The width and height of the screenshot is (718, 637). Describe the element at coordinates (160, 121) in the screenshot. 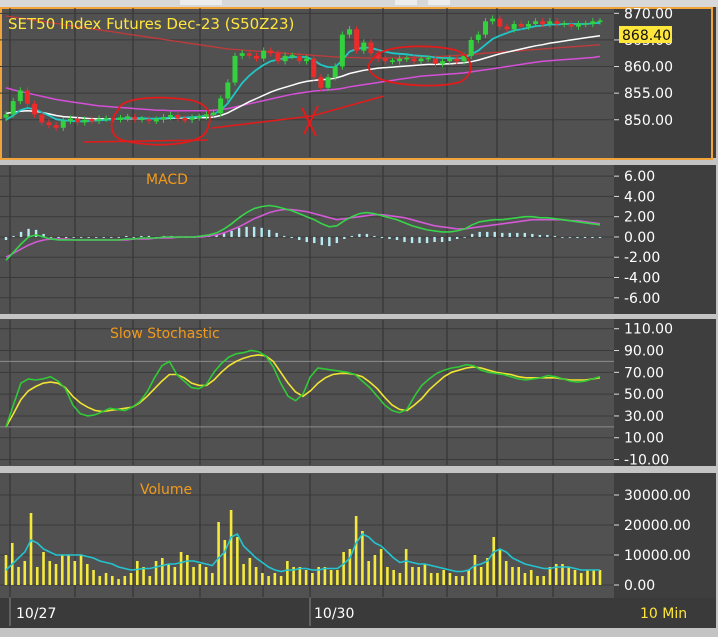

I see `annotation-circle` at that location.